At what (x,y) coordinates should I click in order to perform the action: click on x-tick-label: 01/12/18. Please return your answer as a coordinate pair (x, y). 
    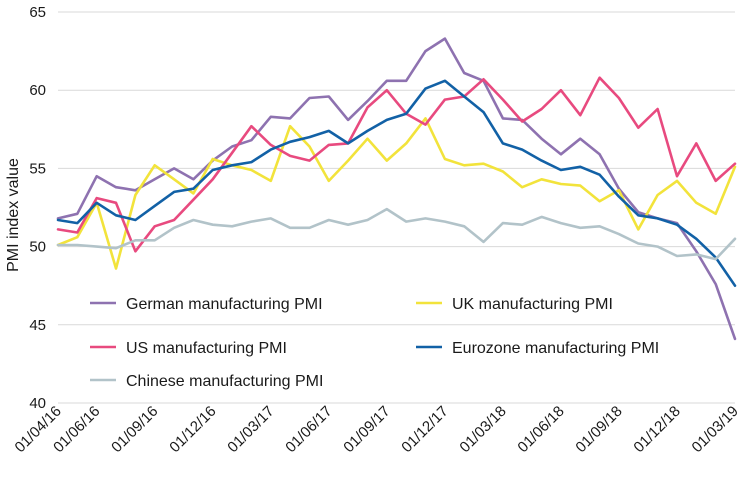
    Looking at the image, I should click on (656, 429).